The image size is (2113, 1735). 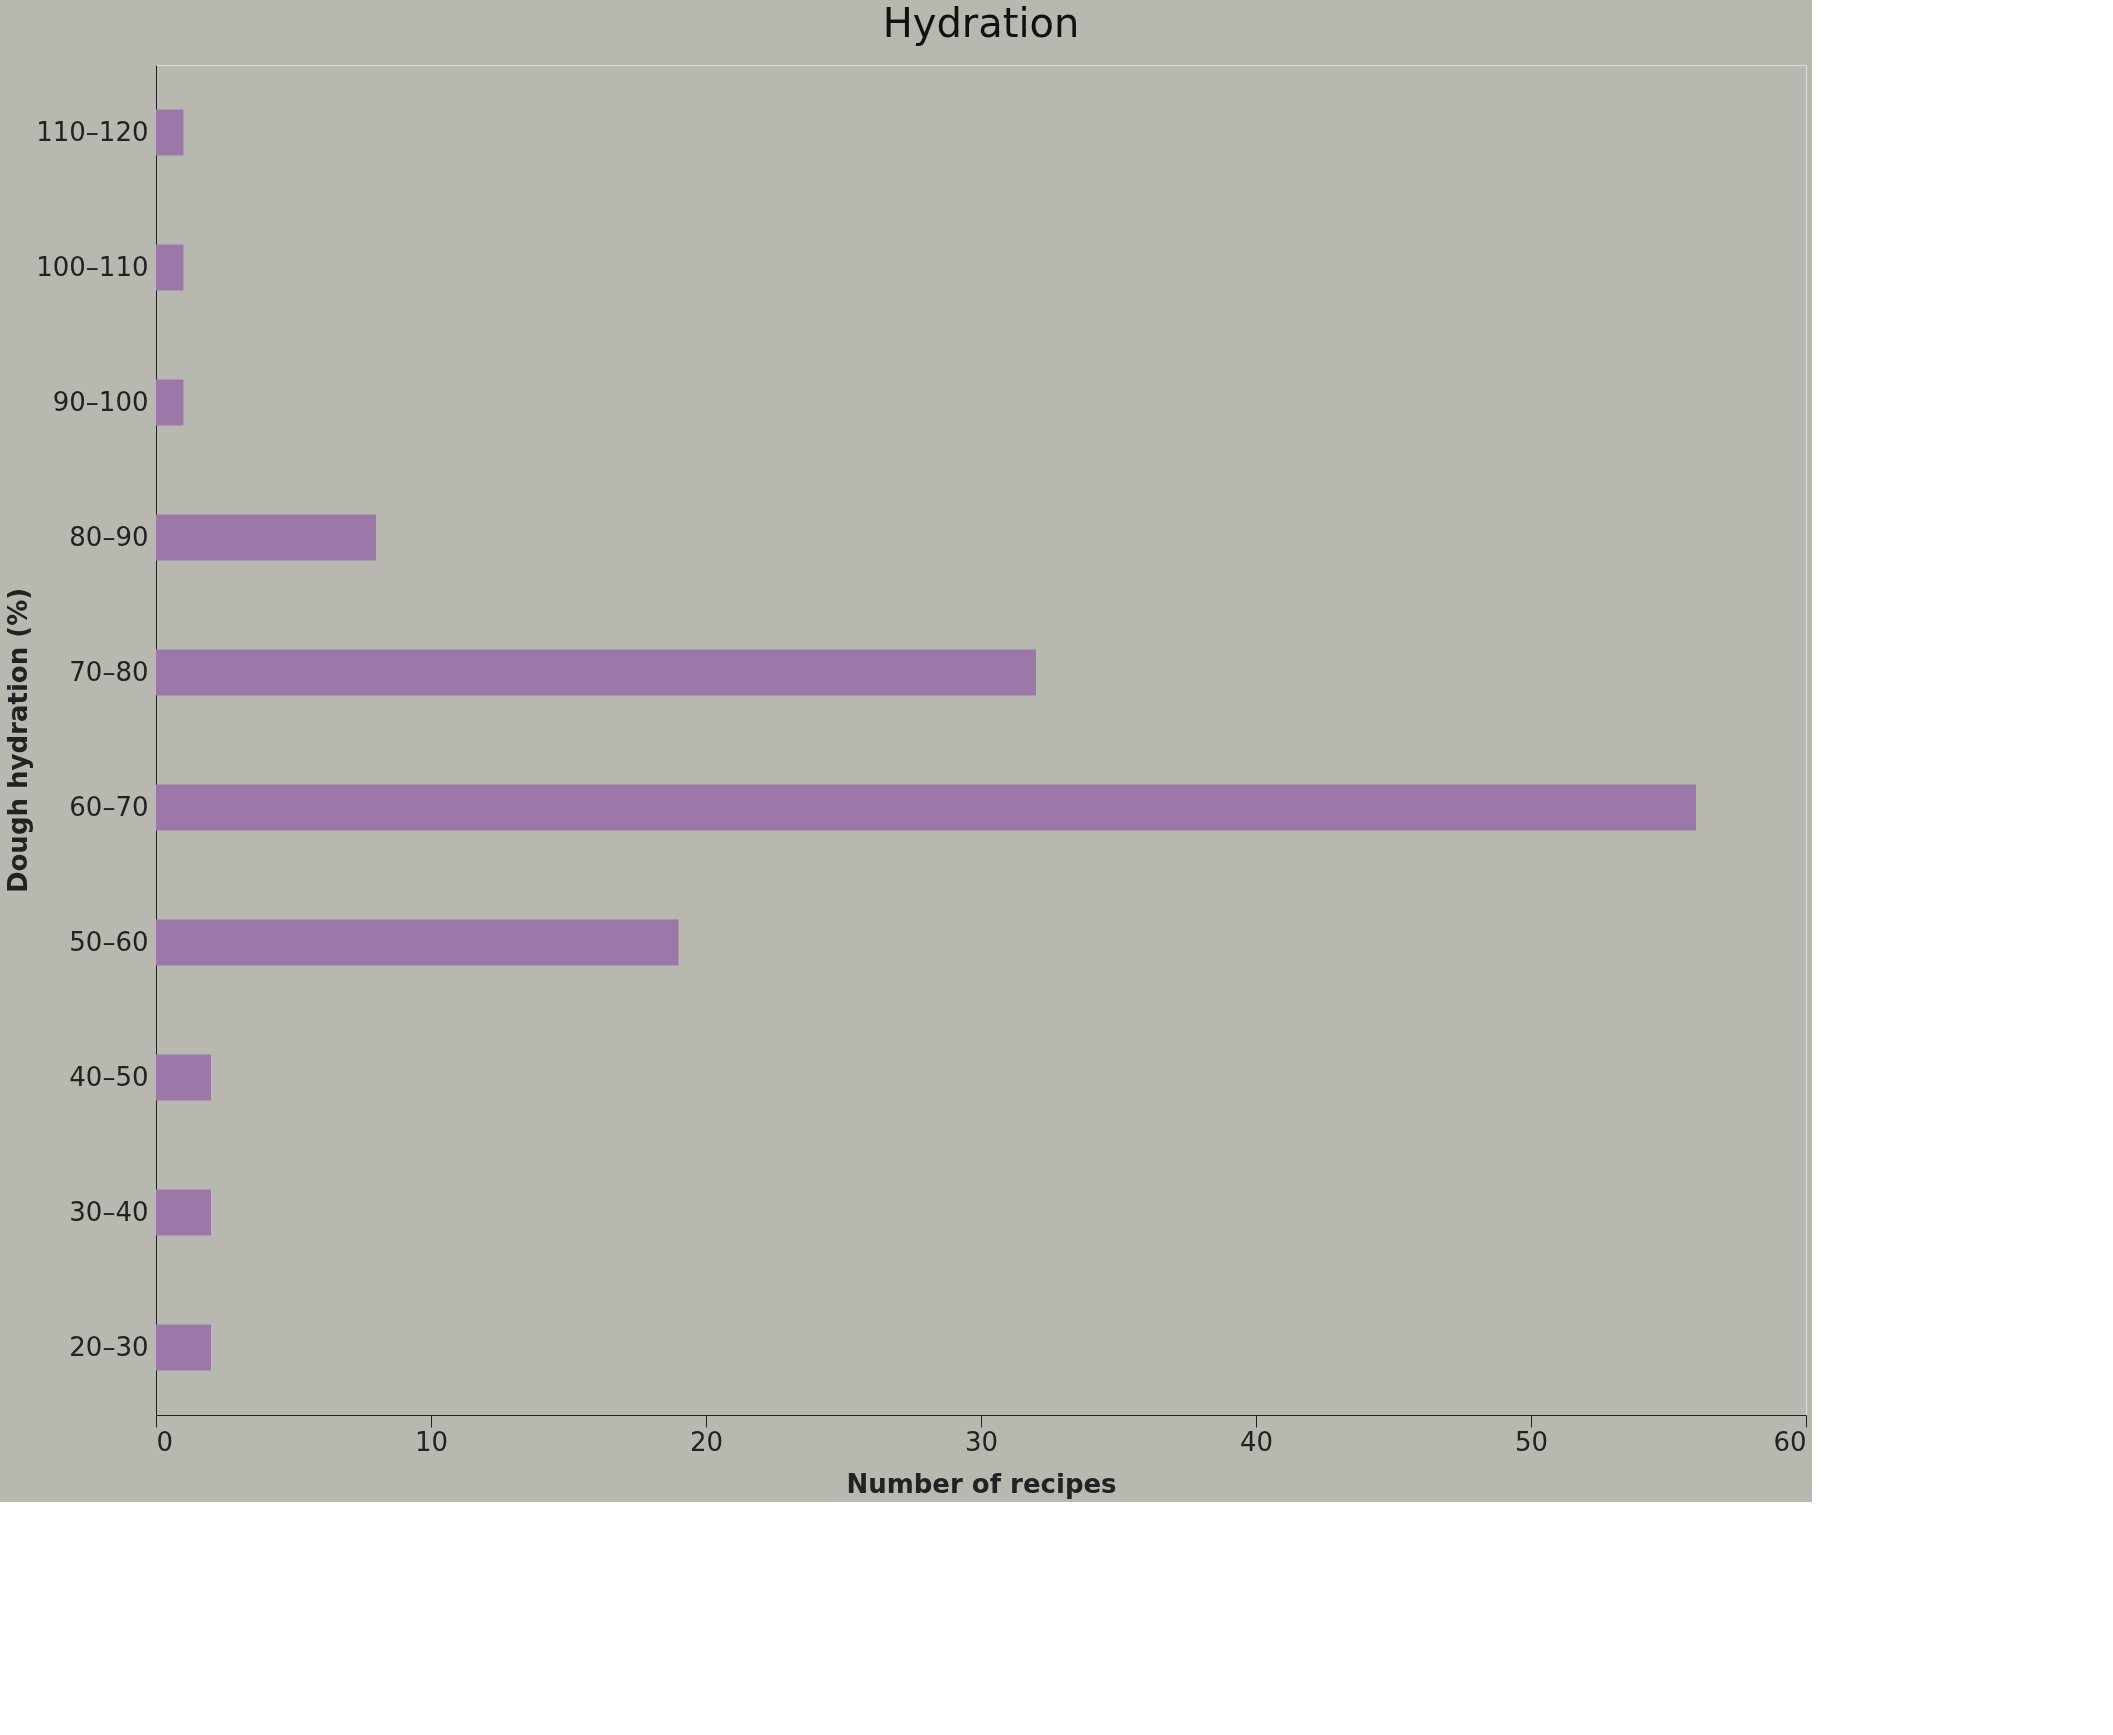 What do you see at coordinates (100, 402) in the screenshot?
I see `y-tick-label: 90–100` at bounding box center [100, 402].